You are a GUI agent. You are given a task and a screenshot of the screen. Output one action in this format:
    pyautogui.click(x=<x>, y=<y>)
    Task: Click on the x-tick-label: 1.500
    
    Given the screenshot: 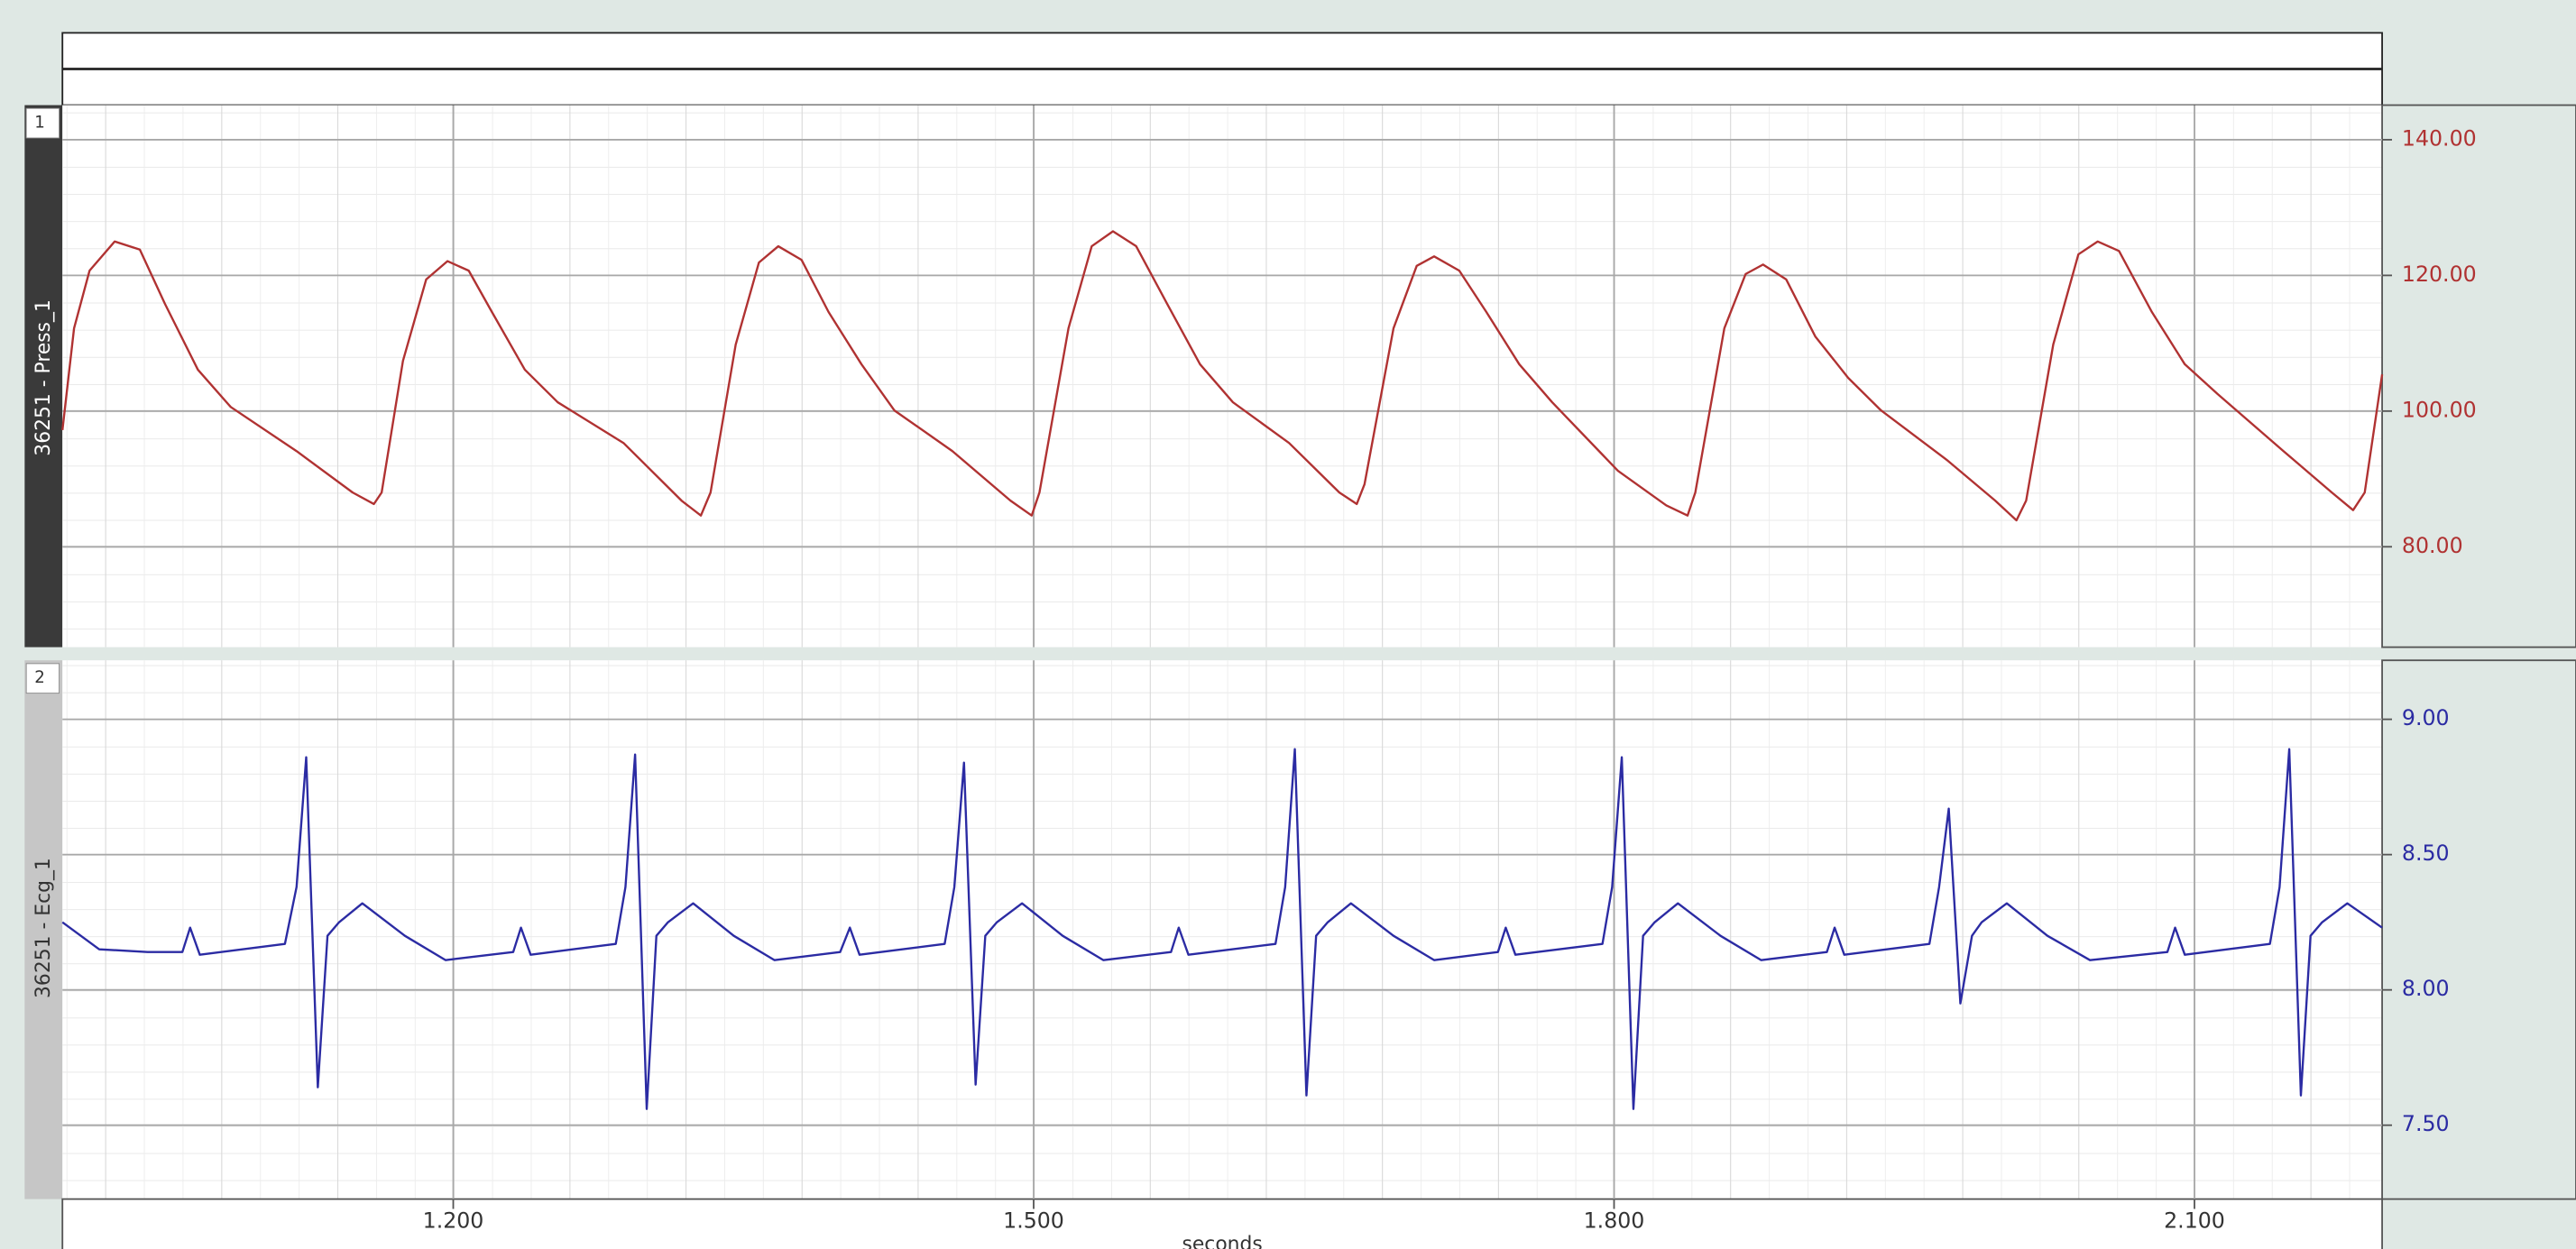 What is the action you would take?
    pyautogui.click(x=1034, y=1221)
    